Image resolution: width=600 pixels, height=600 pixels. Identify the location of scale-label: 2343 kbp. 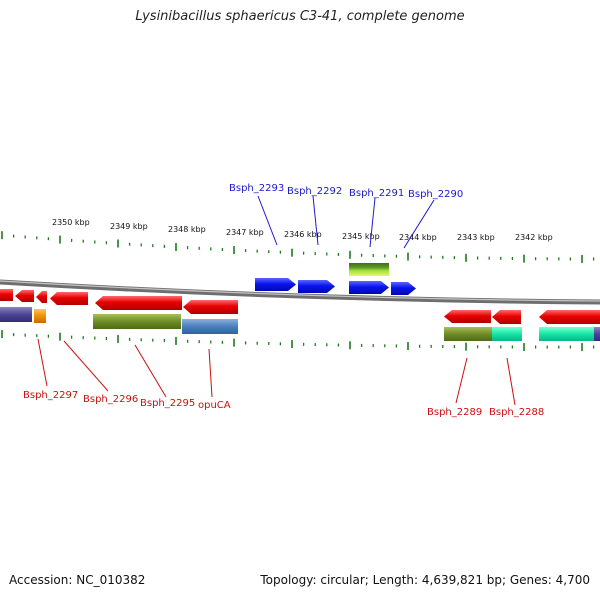
(476, 237).